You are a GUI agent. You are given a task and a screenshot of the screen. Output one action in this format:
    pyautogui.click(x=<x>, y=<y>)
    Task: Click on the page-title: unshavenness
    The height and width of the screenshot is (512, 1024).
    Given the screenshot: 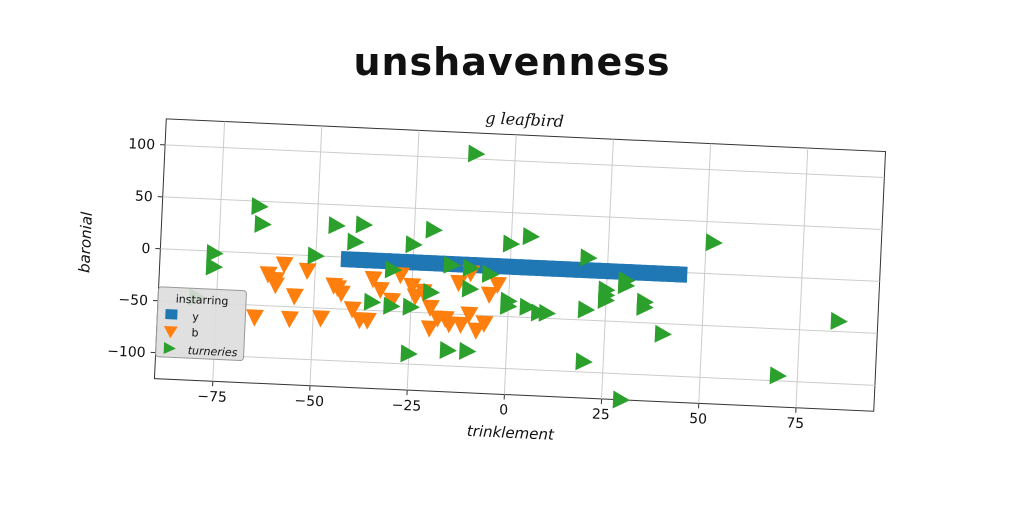 What is the action you would take?
    pyautogui.click(x=512, y=62)
    